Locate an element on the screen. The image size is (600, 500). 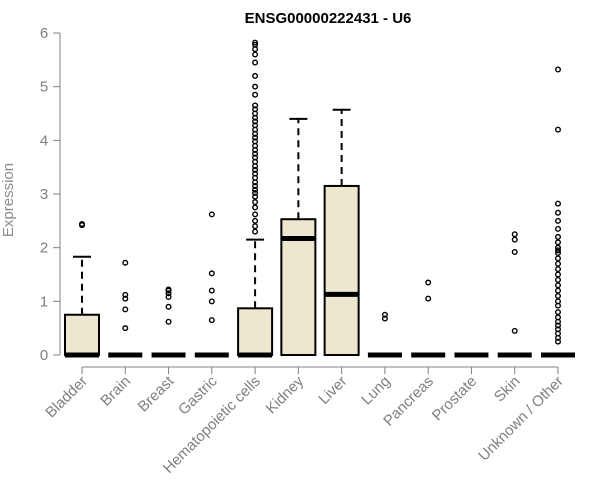
x-tick-label: Breast is located at coordinates (156, 393).